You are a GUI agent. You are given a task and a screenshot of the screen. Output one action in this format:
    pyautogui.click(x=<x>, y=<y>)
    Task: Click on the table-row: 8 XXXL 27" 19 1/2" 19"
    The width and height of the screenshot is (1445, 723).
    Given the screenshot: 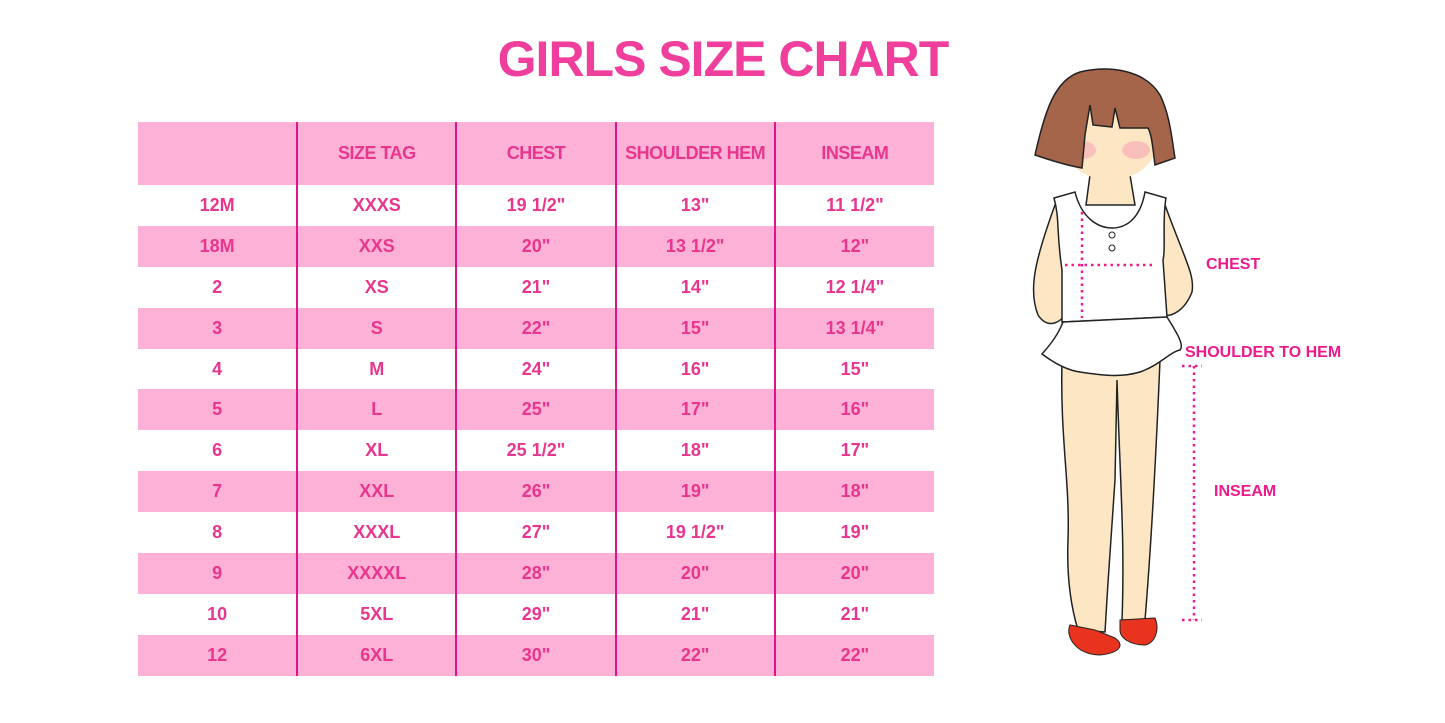 What is the action you would take?
    pyautogui.click(x=536, y=533)
    